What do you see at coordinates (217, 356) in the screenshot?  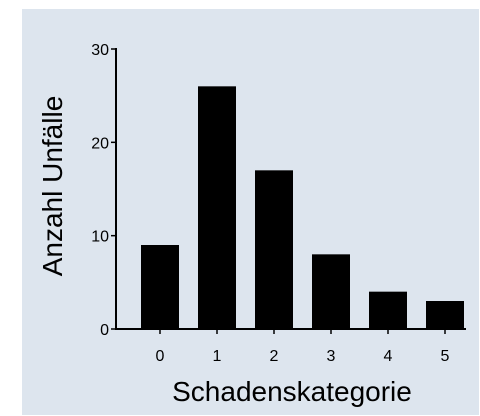 I see `x-tick-label: 1` at bounding box center [217, 356].